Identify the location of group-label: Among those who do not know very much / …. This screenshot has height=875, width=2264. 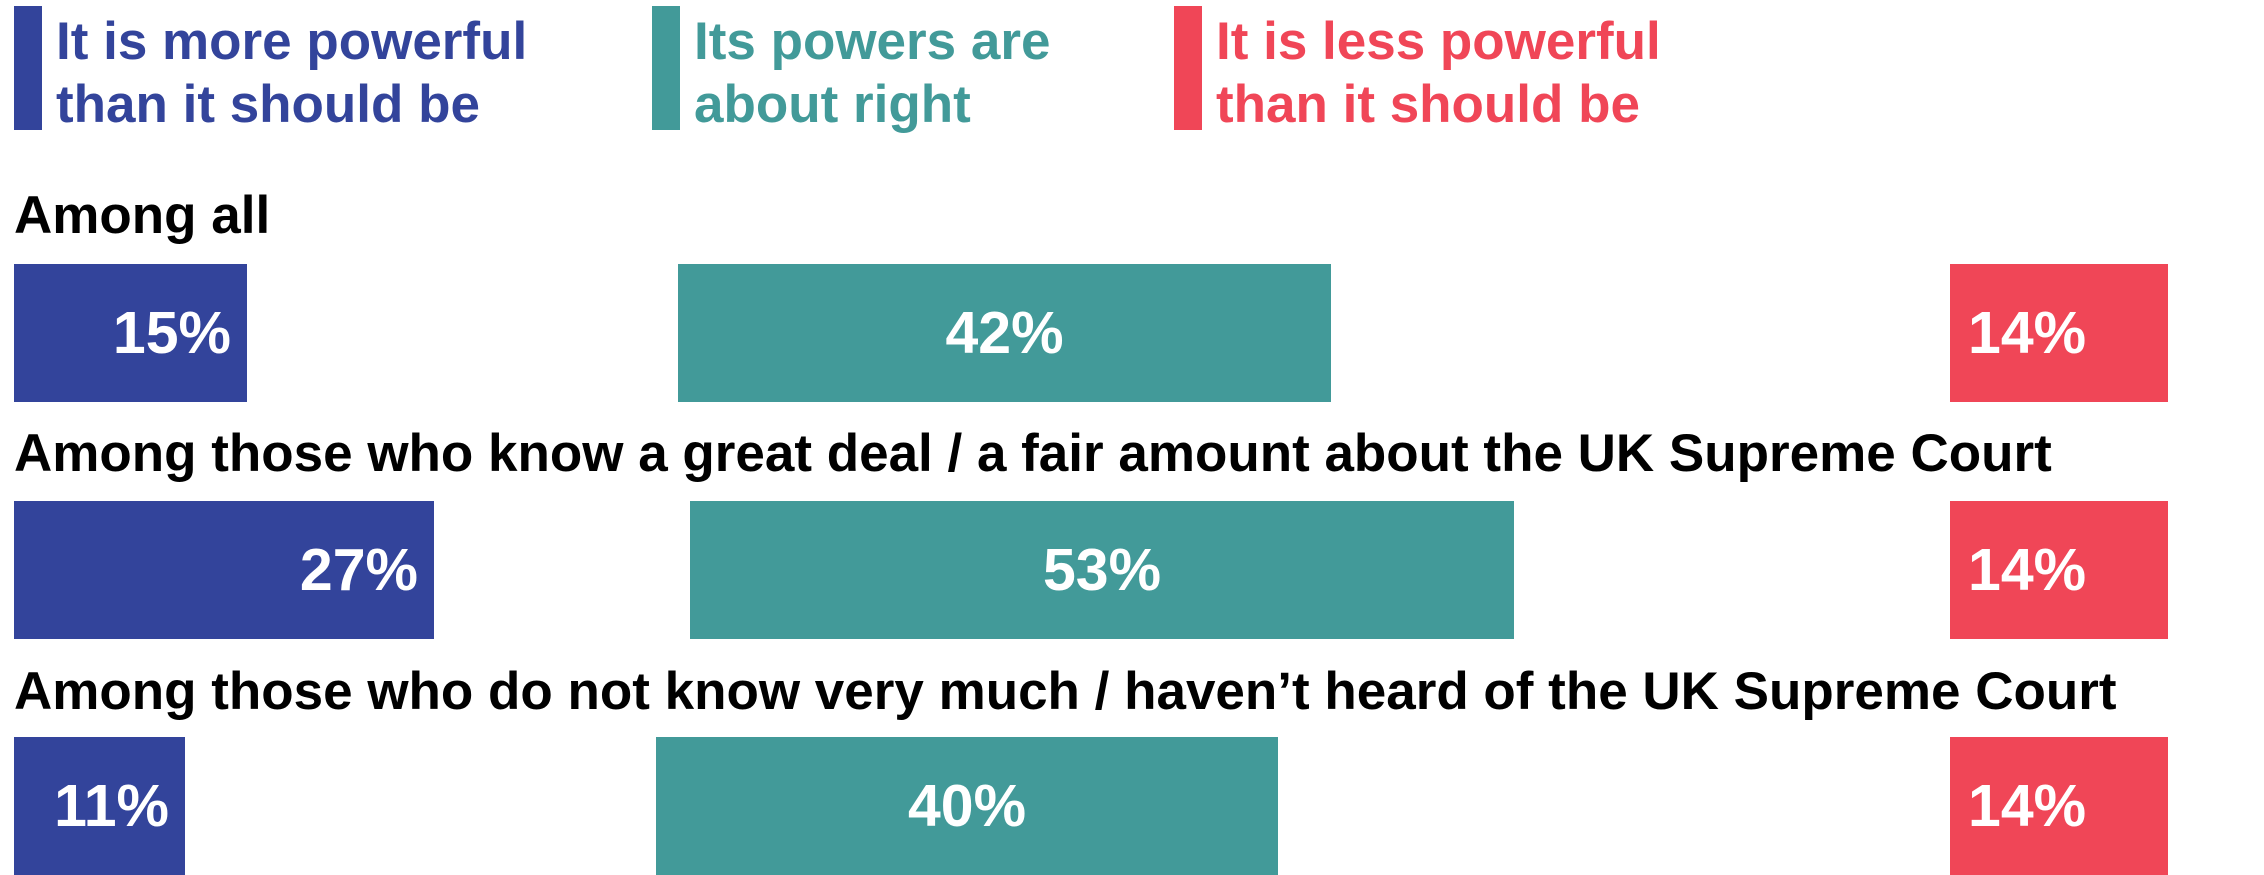
(1065, 691).